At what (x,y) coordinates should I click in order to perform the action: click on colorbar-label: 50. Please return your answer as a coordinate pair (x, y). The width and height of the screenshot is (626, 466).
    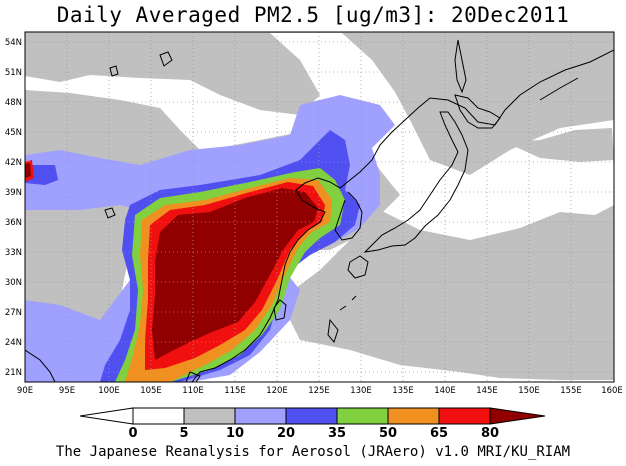
    Looking at the image, I should click on (388, 433).